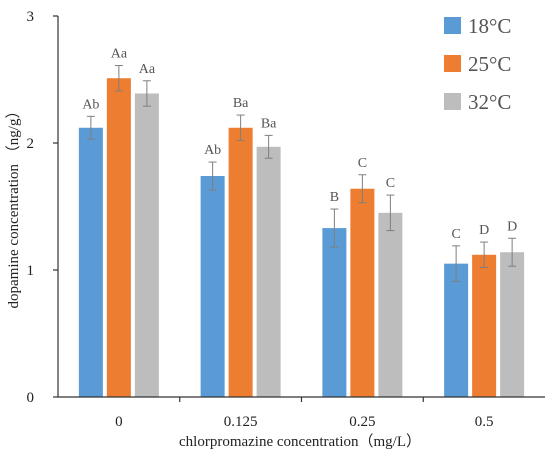 Image resolution: width=550 pixels, height=457 pixels. I want to click on x-tick-label: 0.5, so click(484, 422).